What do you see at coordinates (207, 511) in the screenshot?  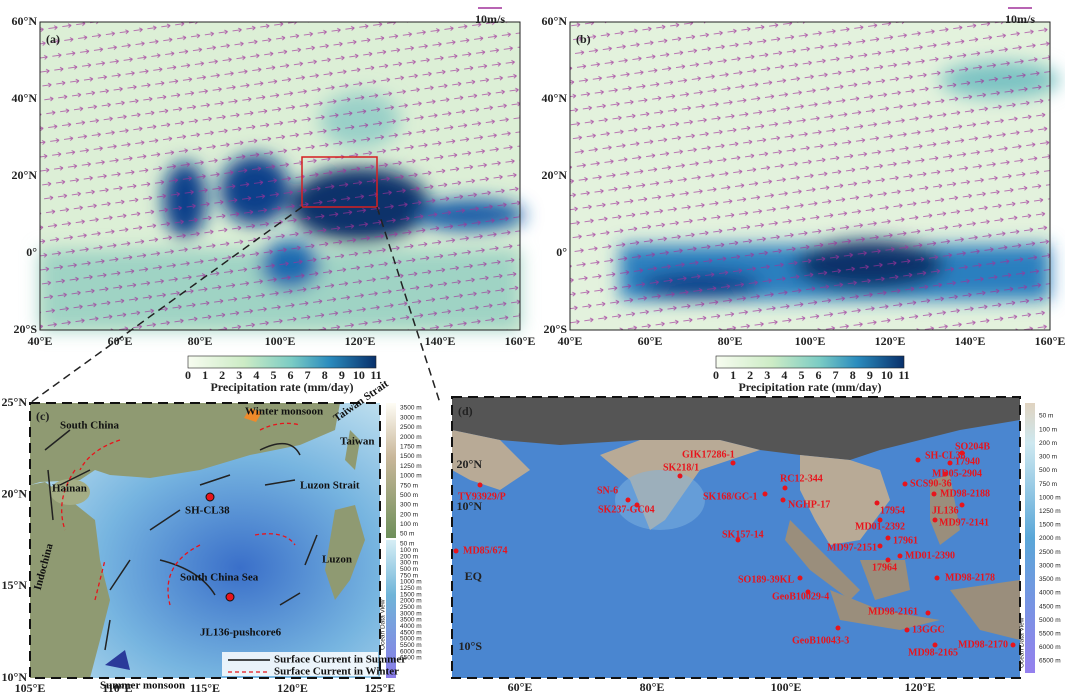 I see `station-label: SH-CL38` at bounding box center [207, 511].